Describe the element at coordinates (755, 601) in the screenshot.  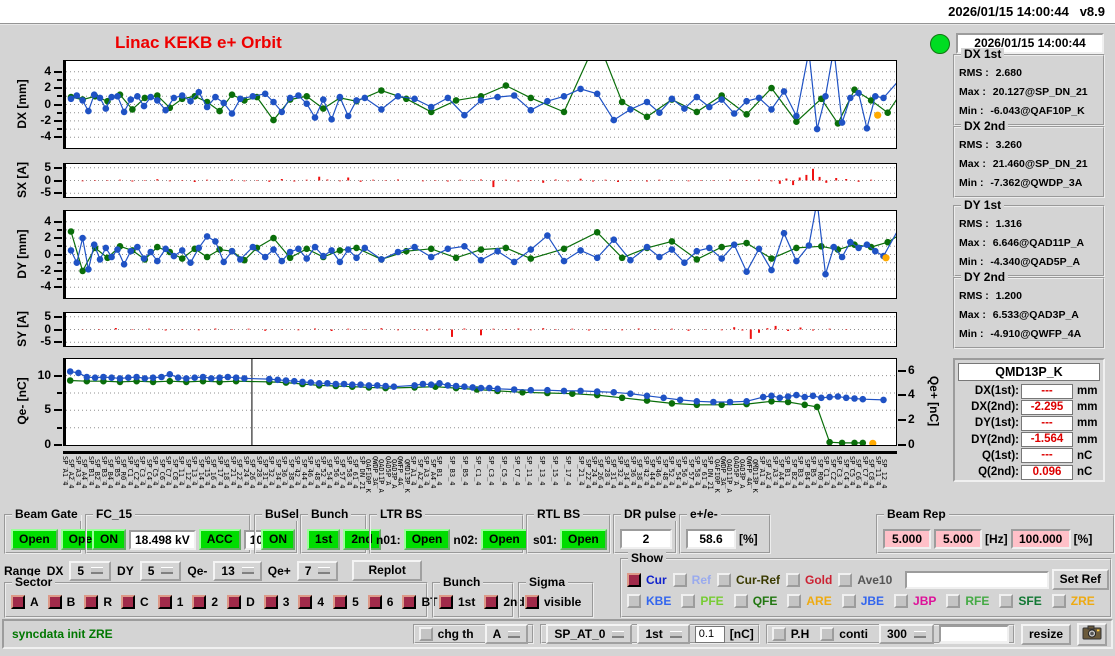
I see `checkbox-qfe: QFE` at that location.